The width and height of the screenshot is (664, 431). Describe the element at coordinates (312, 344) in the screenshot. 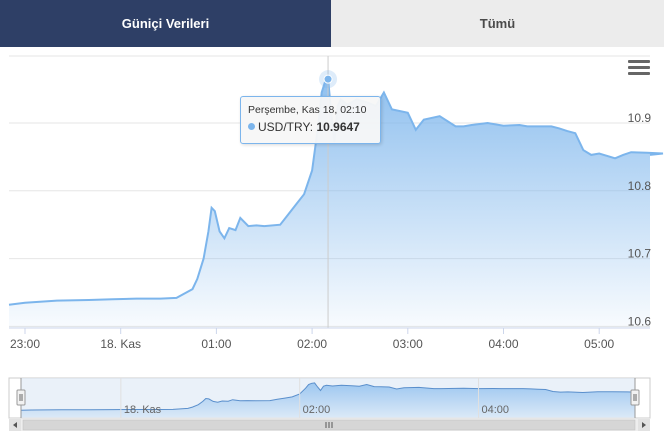

I see `x-tick-label: 02:00` at that location.